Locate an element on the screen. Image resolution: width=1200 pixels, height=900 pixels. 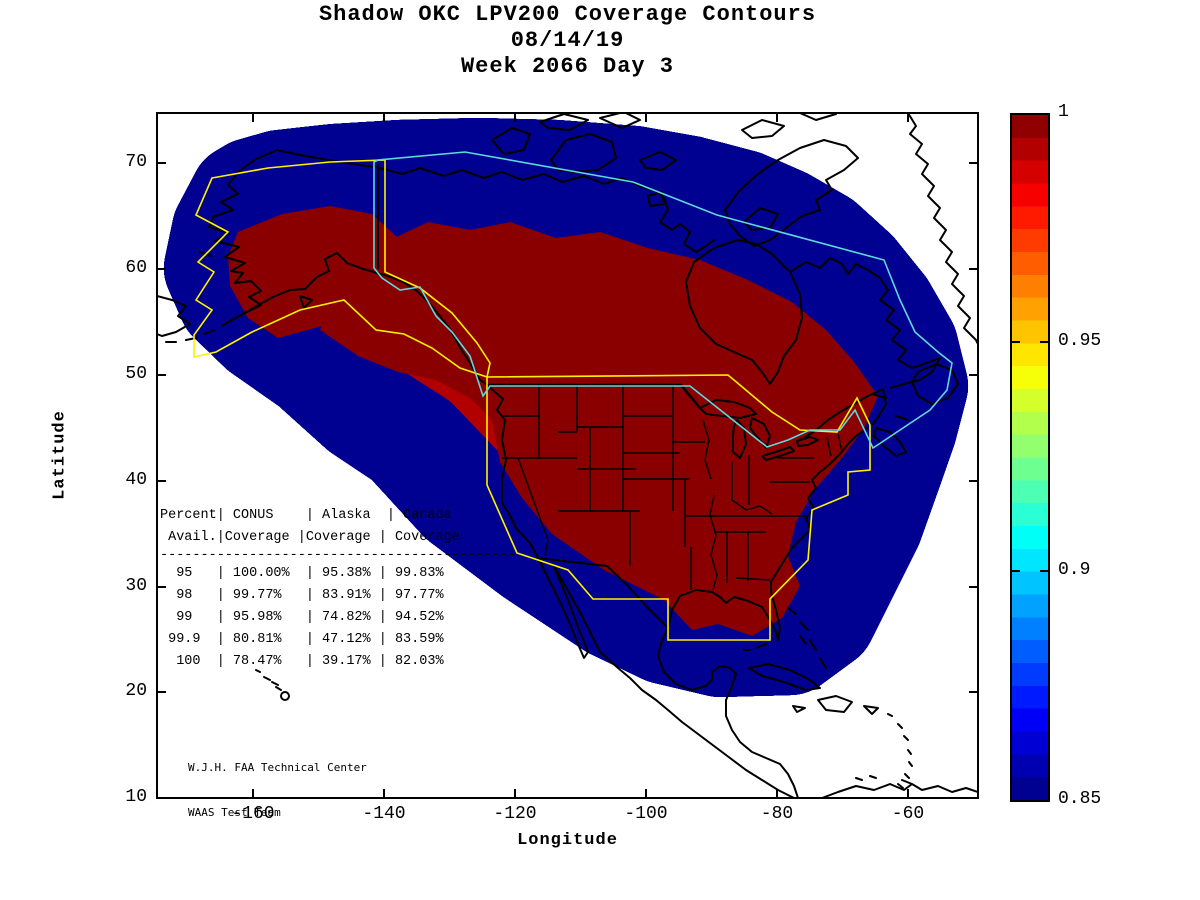
y-tick-label: 20 is located at coordinates (136, 691).